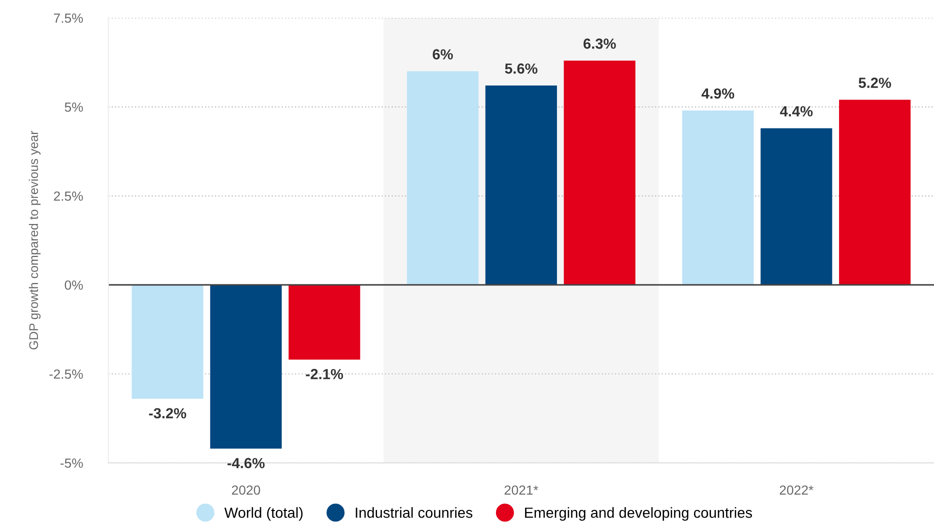 This screenshot has height=526, width=934. What do you see at coordinates (600, 43) in the screenshot?
I see `data-label: 6.3%` at bounding box center [600, 43].